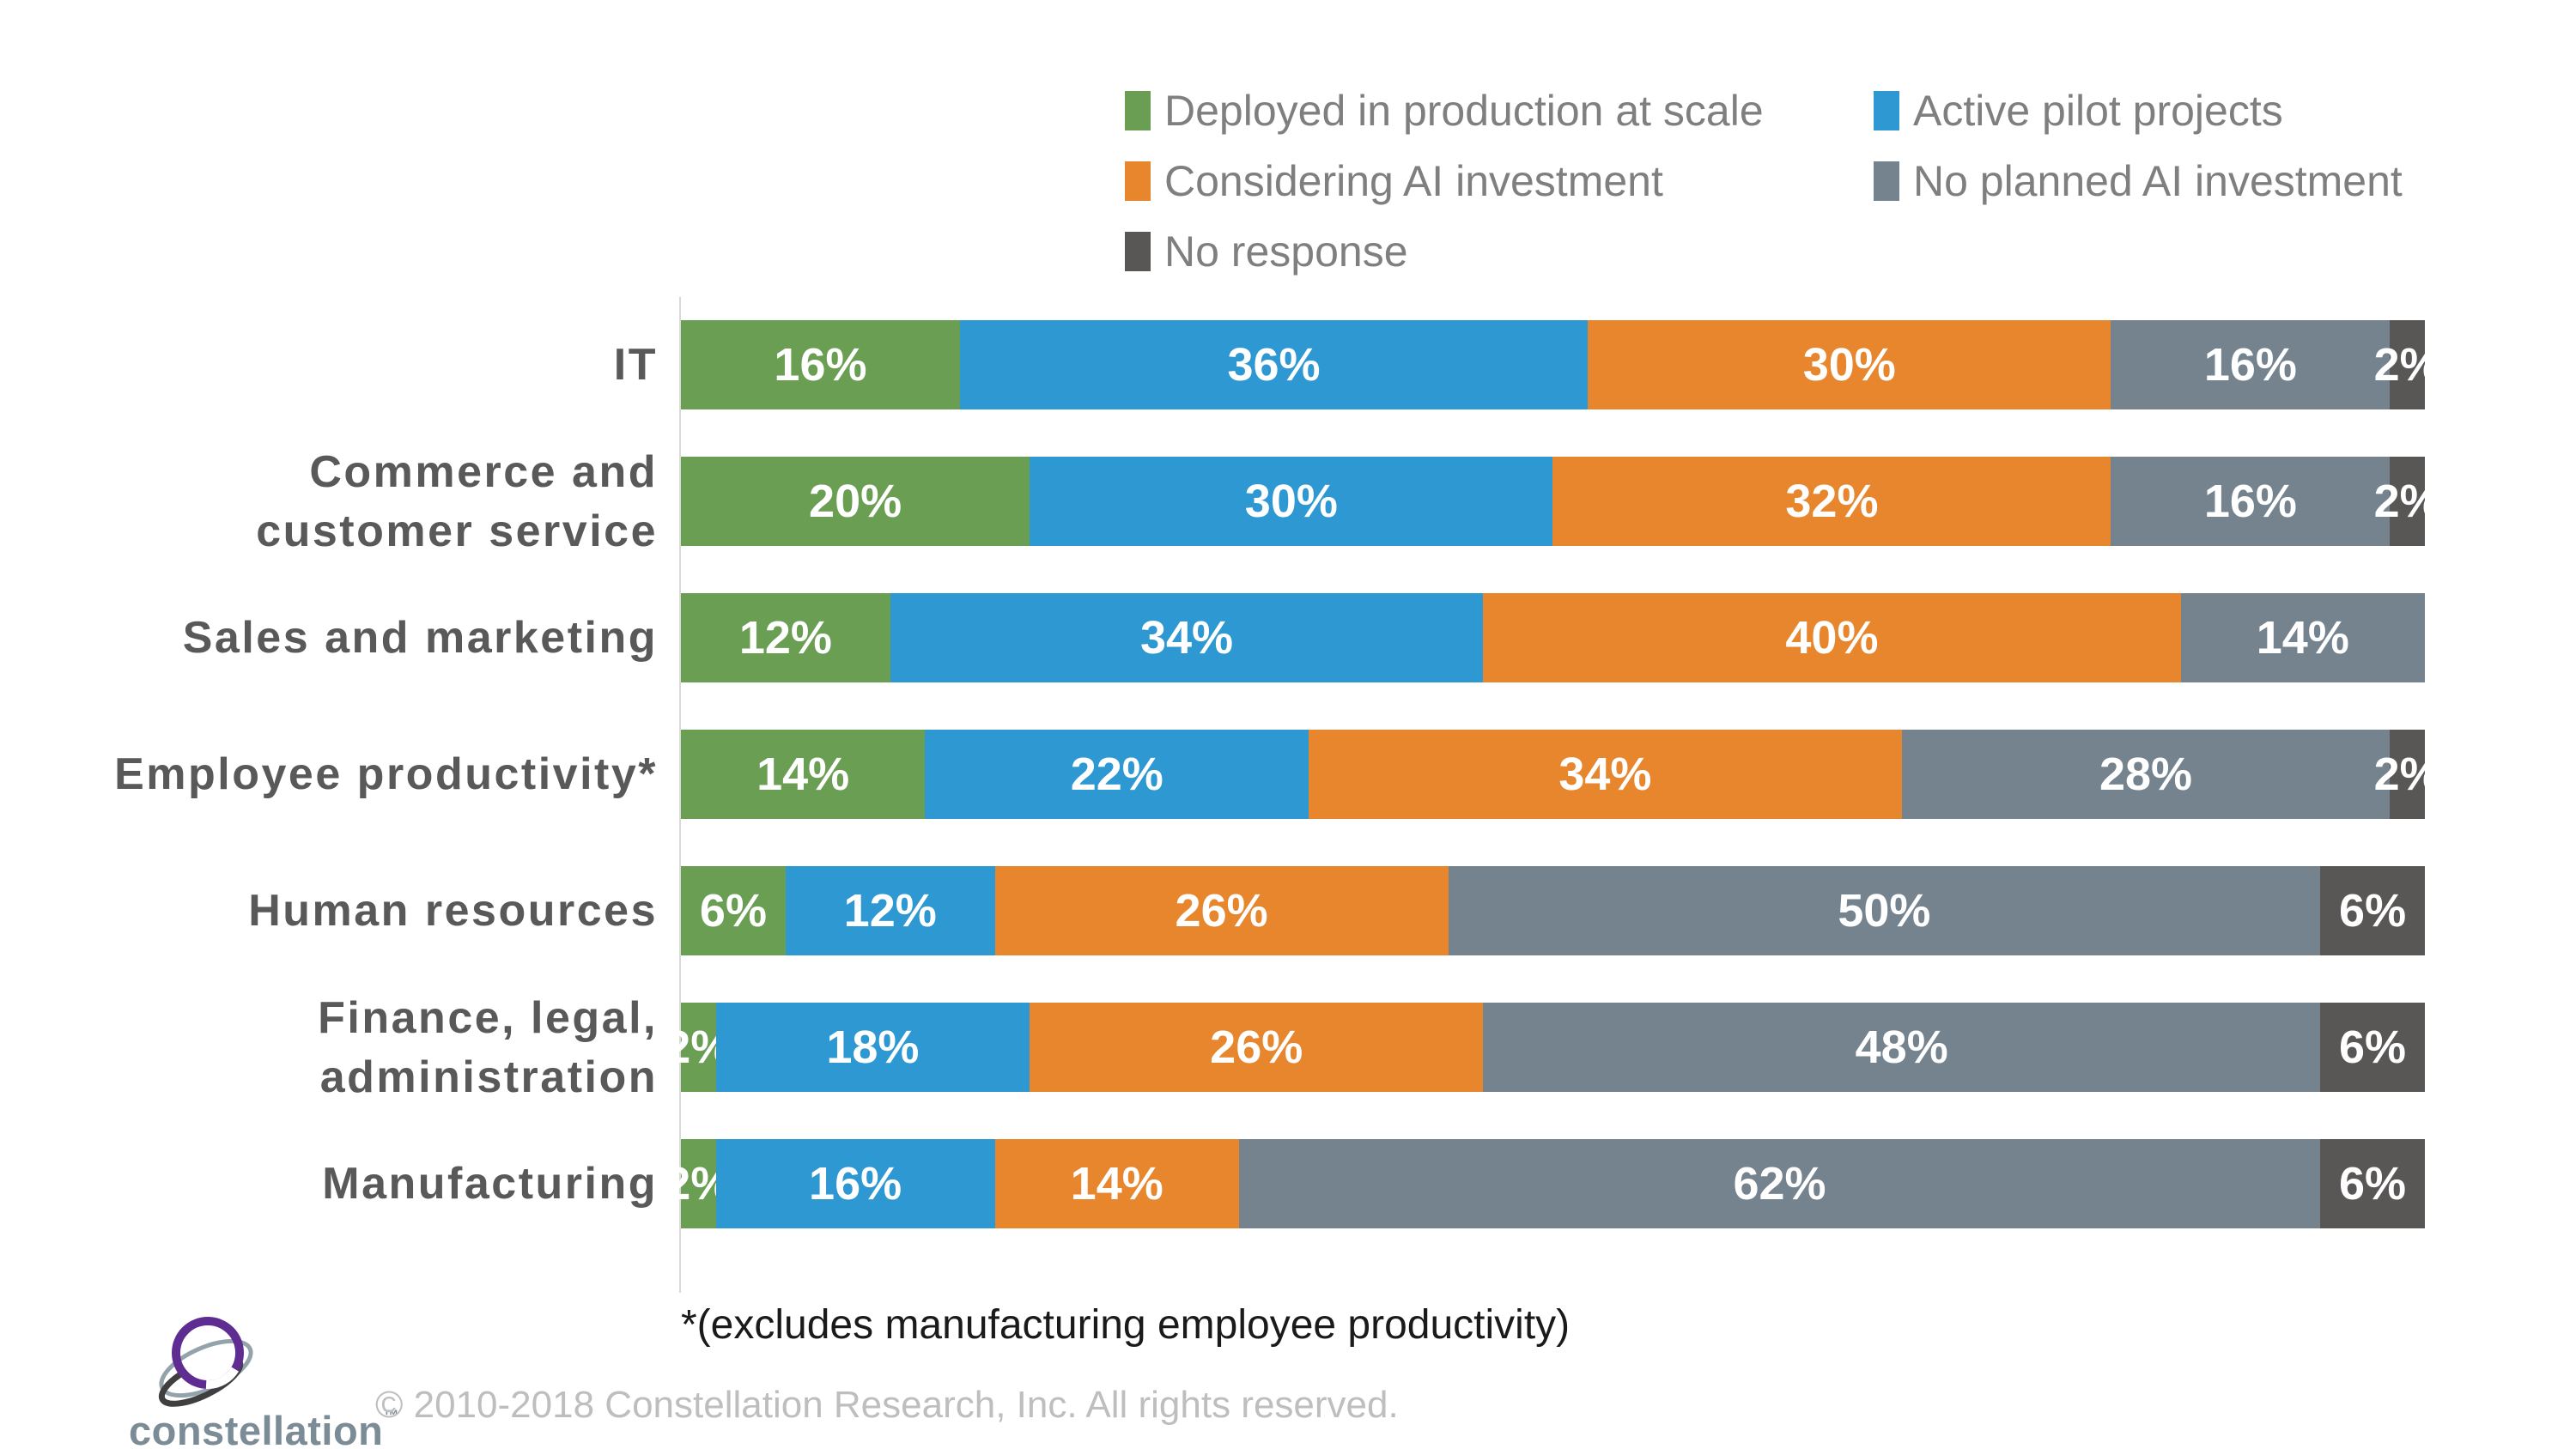 The width and height of the screenshot is (2576, 1449). Describe the element at coordinates (483, 472) in the screenshot. I see `category-label-line: Commerce and` at that location.